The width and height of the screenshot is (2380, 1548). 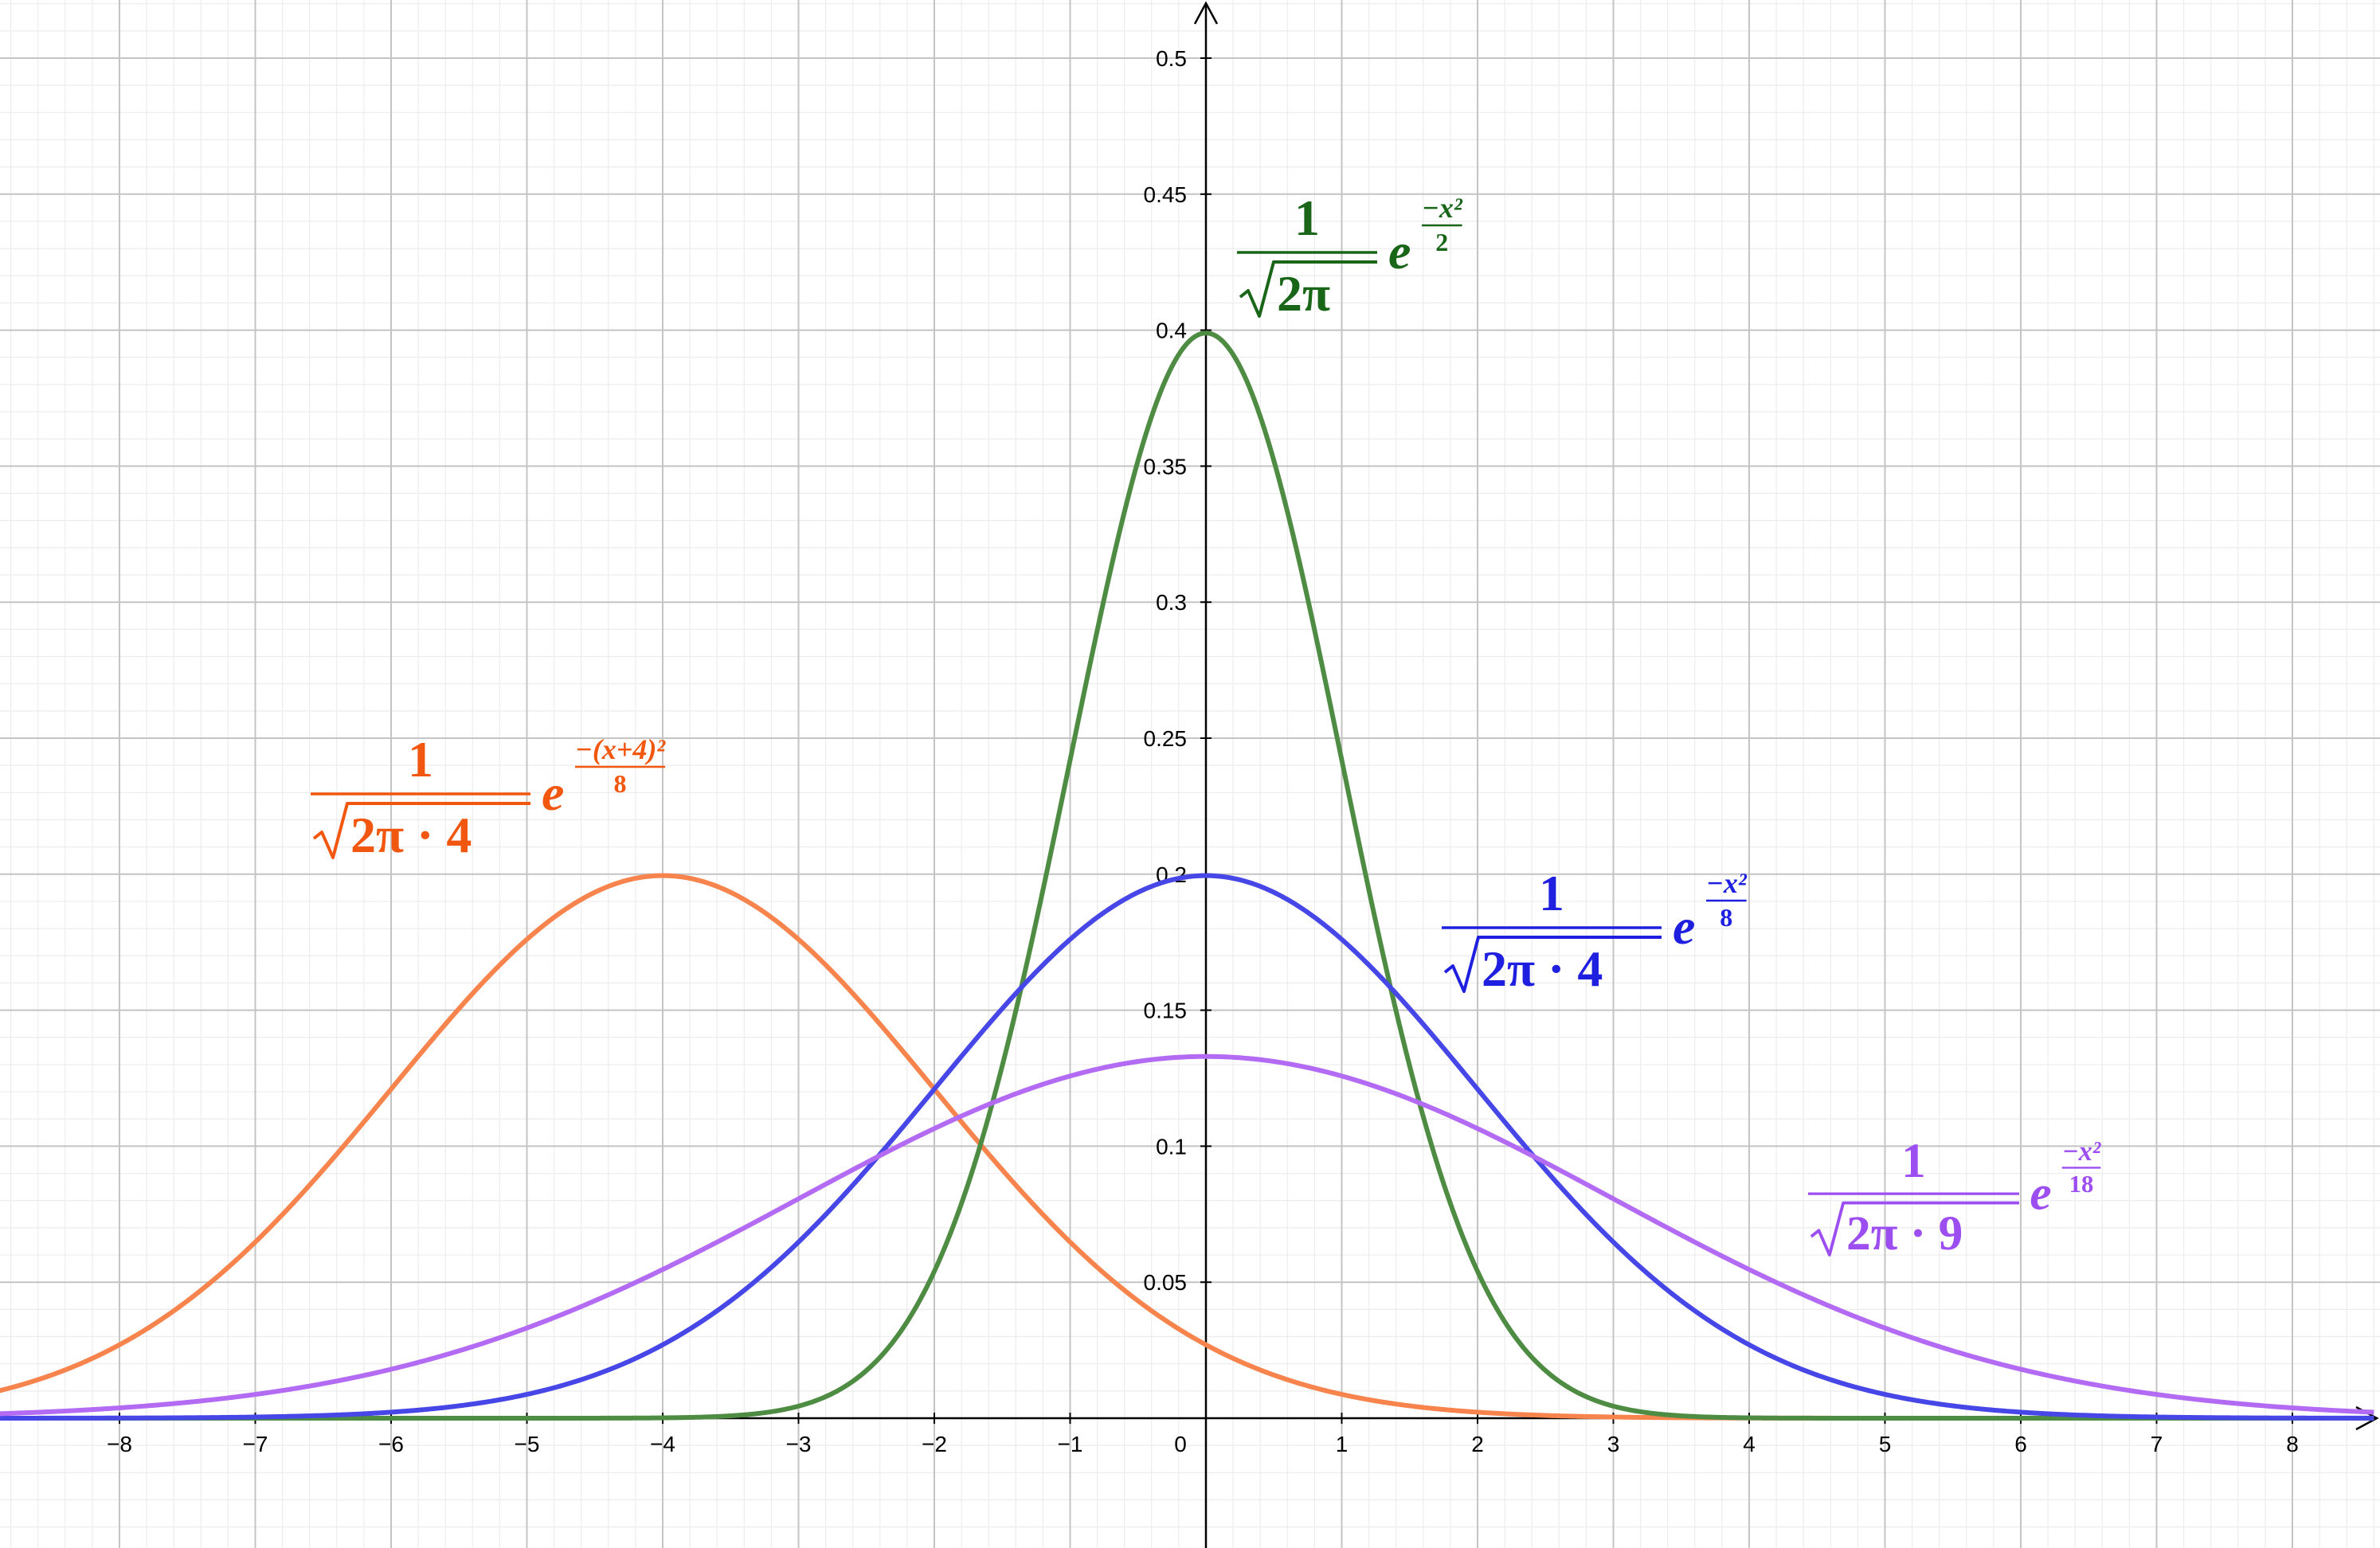 What do you see at coordinates (527, 1444) in the screenshot?
I see `x-tick-label: −5` at bounding box center [527, 1444].